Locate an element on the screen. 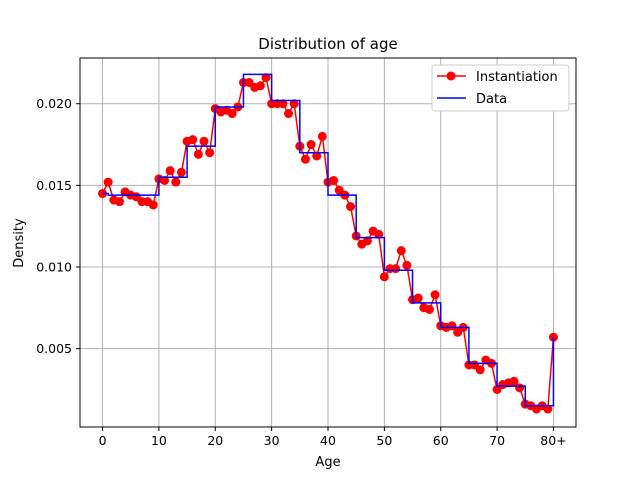 The image size is (640, 480). legend-label-data: Data is located at coordinates (491, 99).